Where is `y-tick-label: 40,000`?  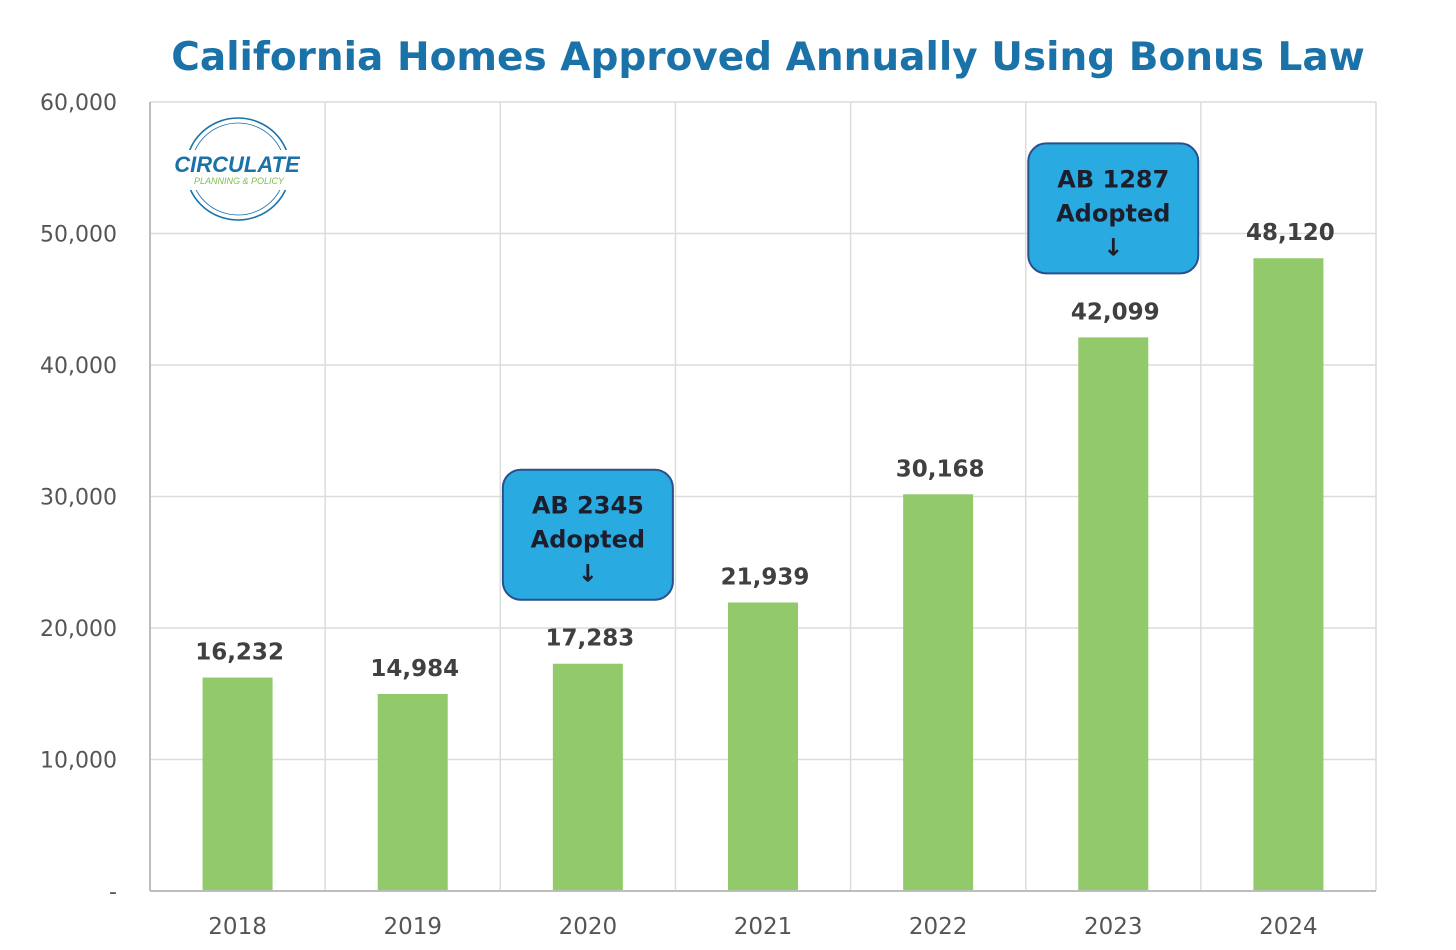 y-tick-label: 40,000 is located at coordinates (78, 366).